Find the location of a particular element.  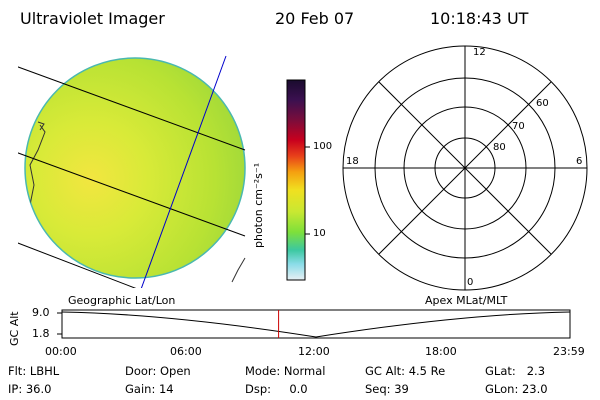

timeline-y-tick-low: 1.8 is located at coordinates (41, 333).